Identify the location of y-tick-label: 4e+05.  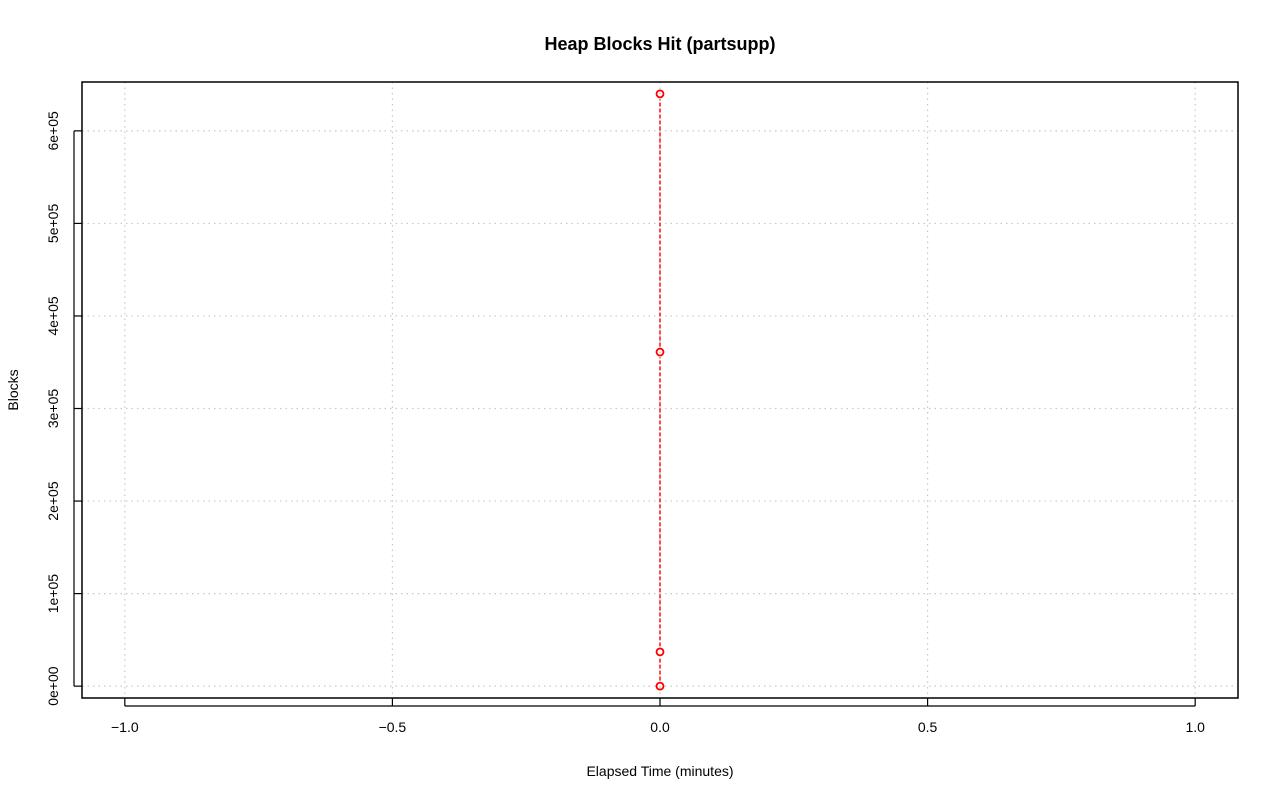
(53, 316).